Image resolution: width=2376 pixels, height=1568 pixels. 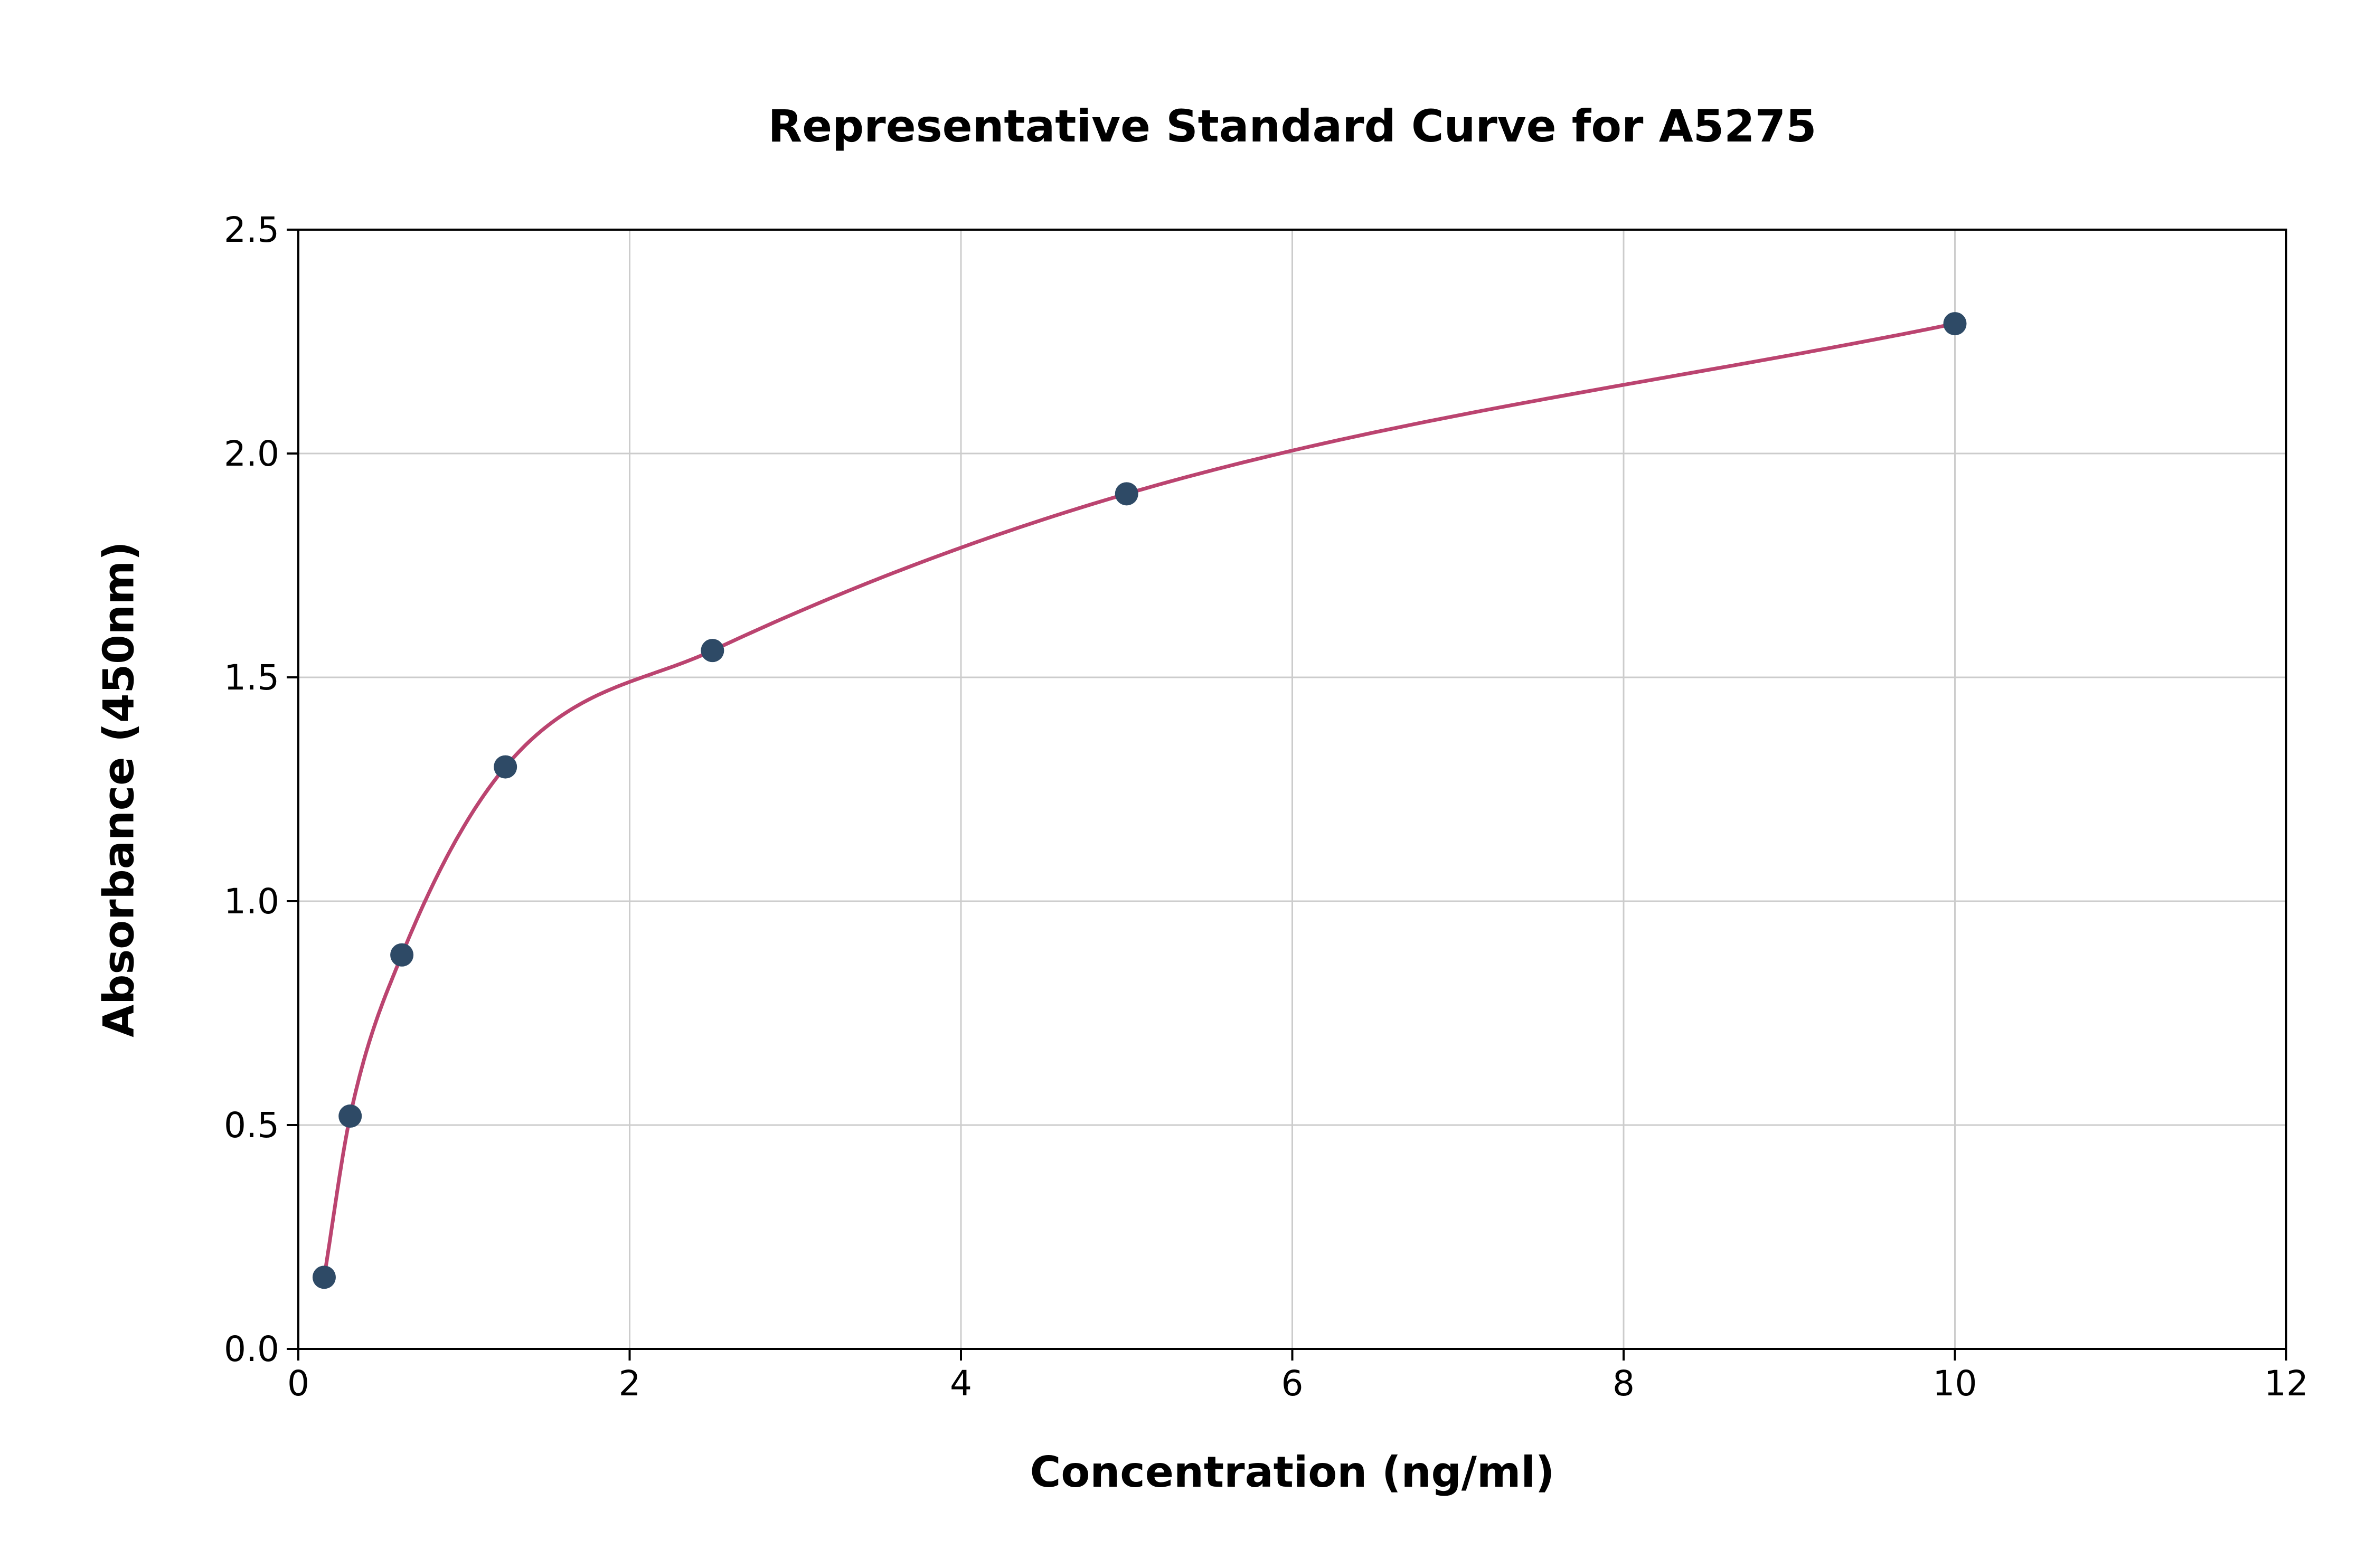 What do you see at coordinates (298, 1384) in the screenshot?
I see `x-tick-label: 0` at bounding box center [298, 1384].